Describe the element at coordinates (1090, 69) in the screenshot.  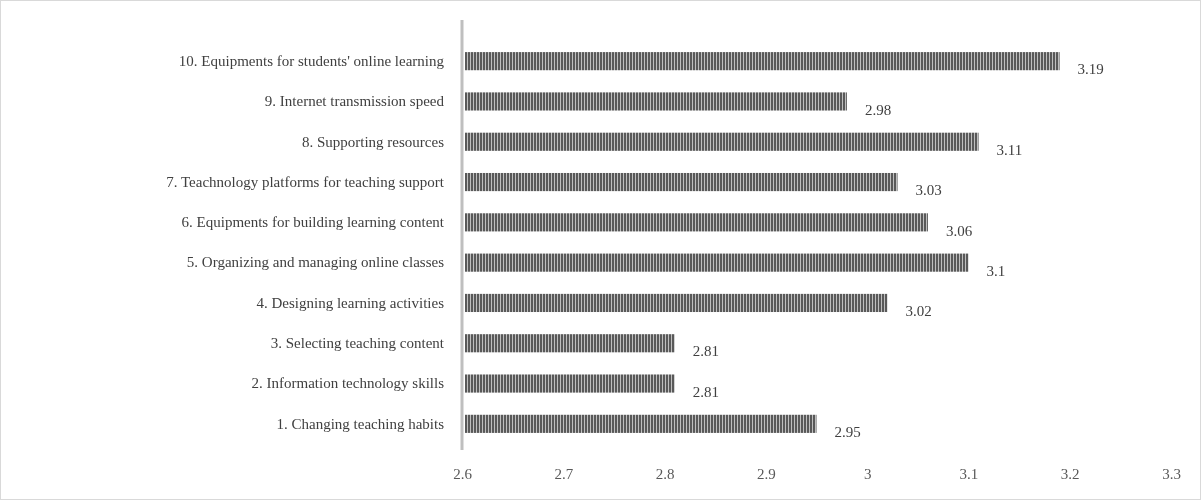
I see `data-label: 3.19` at that location.